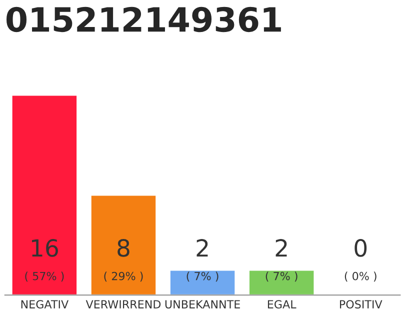  I want to click on x-tick-label: UNBEKANNTE, so click(202, 304).